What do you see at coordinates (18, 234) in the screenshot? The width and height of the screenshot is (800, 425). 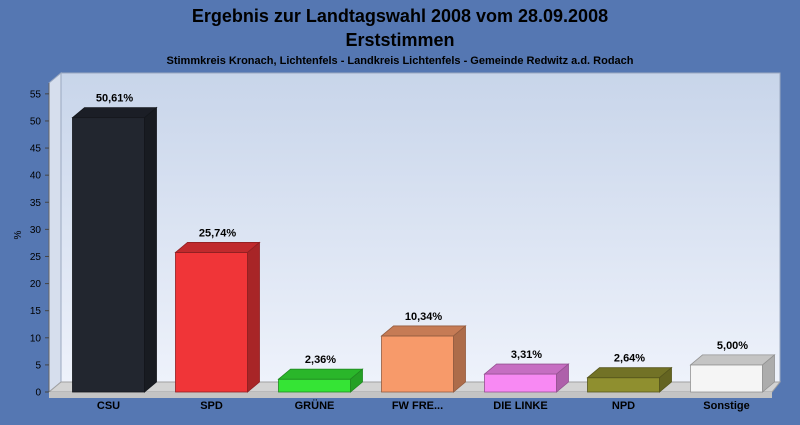 I see `y-axis-label: %` at bounding box center [18, 234].